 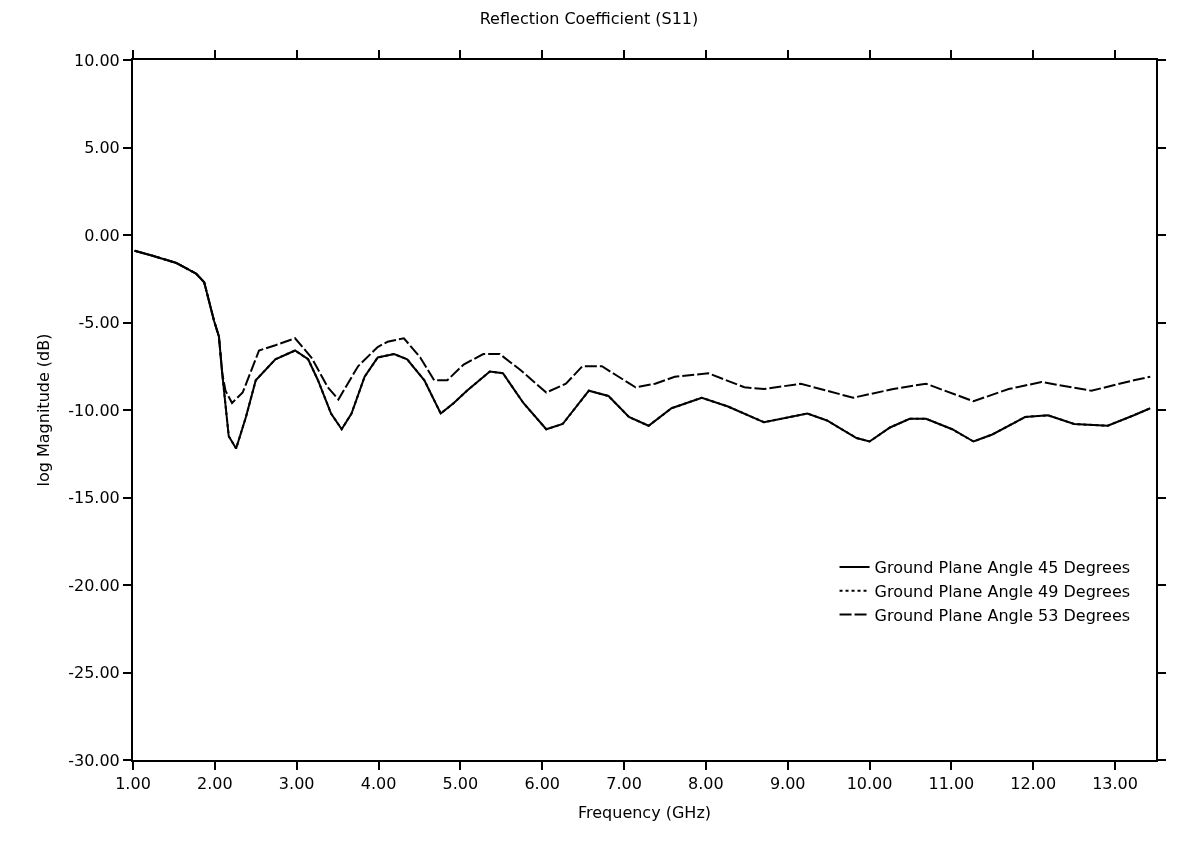 I want to click on x-tick-label: 2.00, so click(x=215, y=784).